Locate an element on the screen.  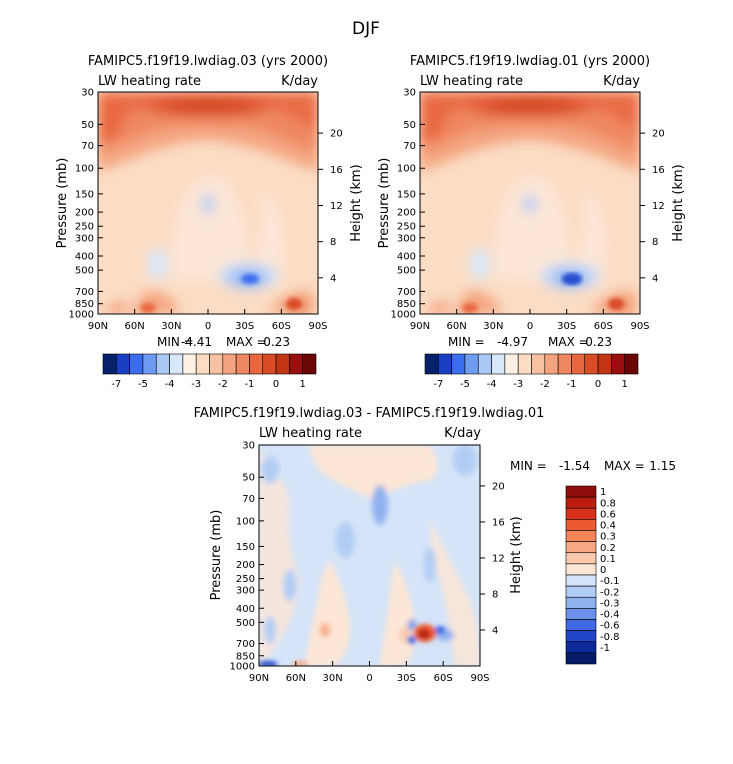
panel-b-htick-label: 20 is located at coordinates (658, 134).